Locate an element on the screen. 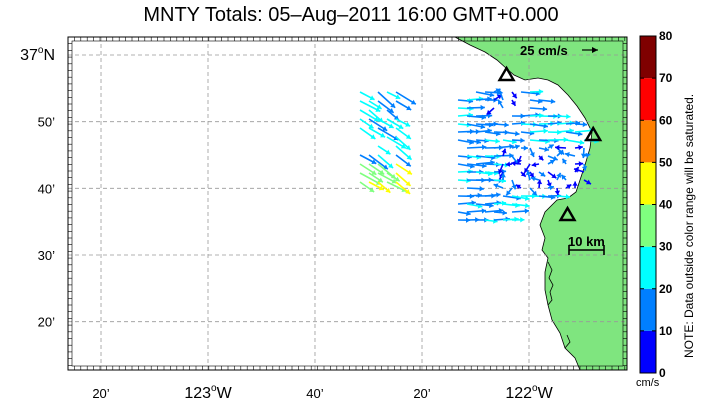 The height and width of the screenshot is (407, 702). colorbar: 0 10 20 30 40 50 60 70 80 is located at coordinates (656, 204).